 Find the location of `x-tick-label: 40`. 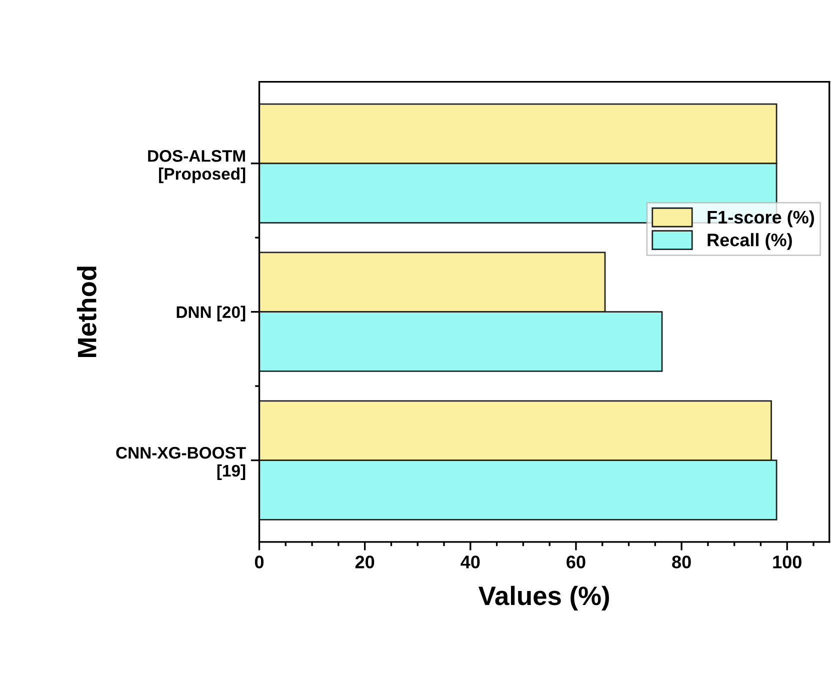

x-tick-label: 40 is located at coordinates (470, 562).